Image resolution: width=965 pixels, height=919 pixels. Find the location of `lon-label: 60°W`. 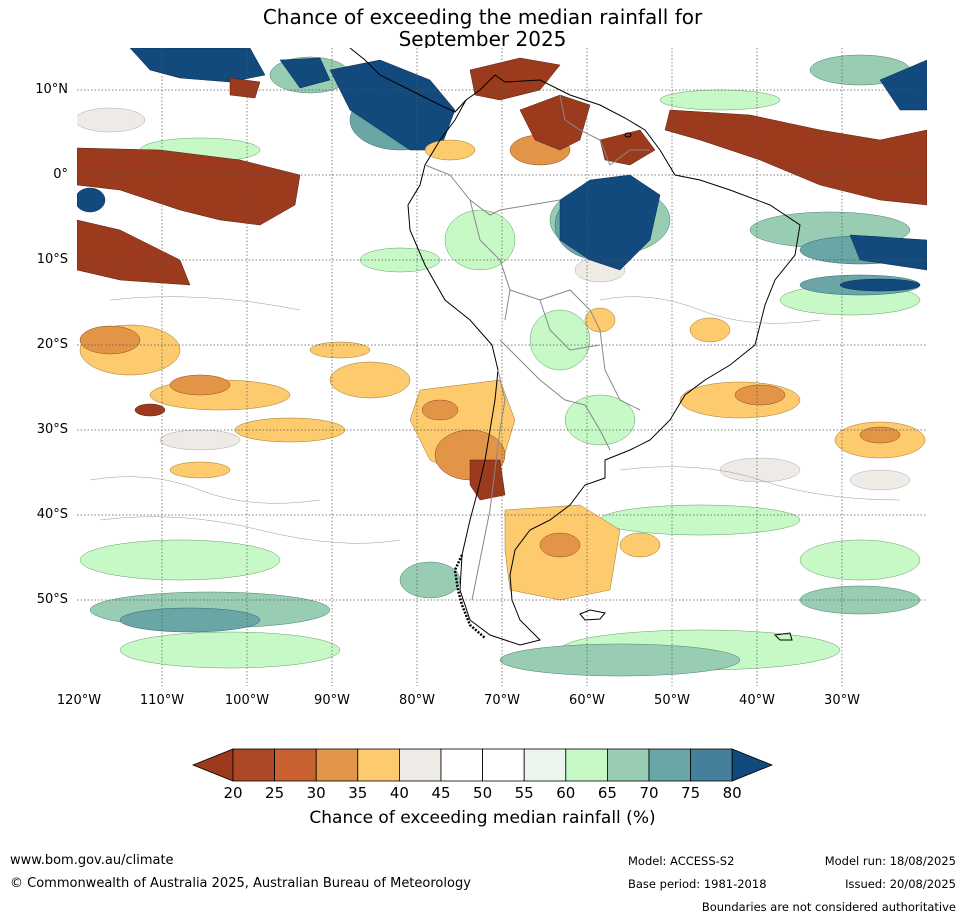

lon-label: 60°W is located at coordinates (587, 700).